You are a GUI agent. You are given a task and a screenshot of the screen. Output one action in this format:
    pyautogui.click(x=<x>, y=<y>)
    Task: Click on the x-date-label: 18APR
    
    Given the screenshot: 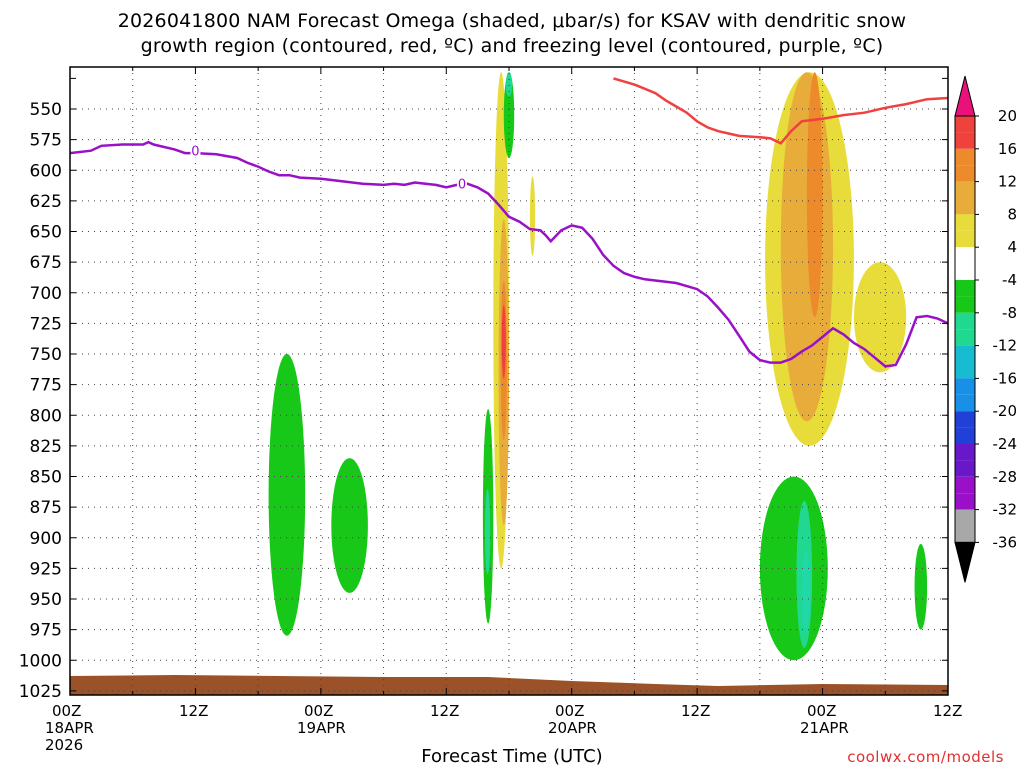 What is the action you would take?
    pyautogui.click(x=69, y=728)
    